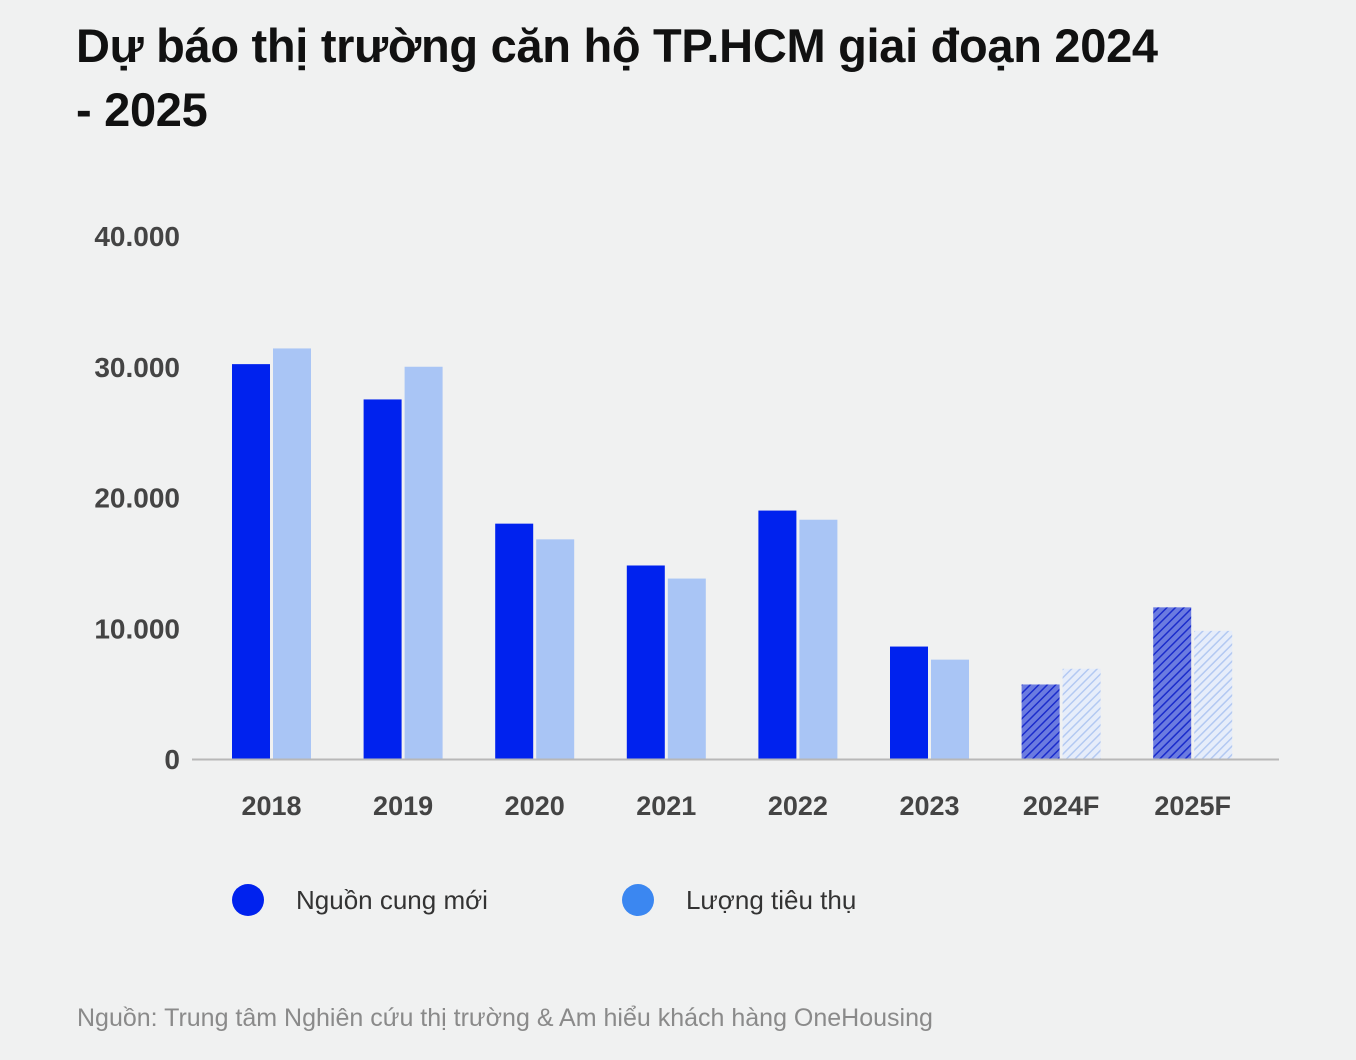 This screenshot has width=1356, height=1060. What do you see at coordinates (929, 806) in the screenshot?
I see `x-tick-label: 2023` at bounding box center [929, 806].